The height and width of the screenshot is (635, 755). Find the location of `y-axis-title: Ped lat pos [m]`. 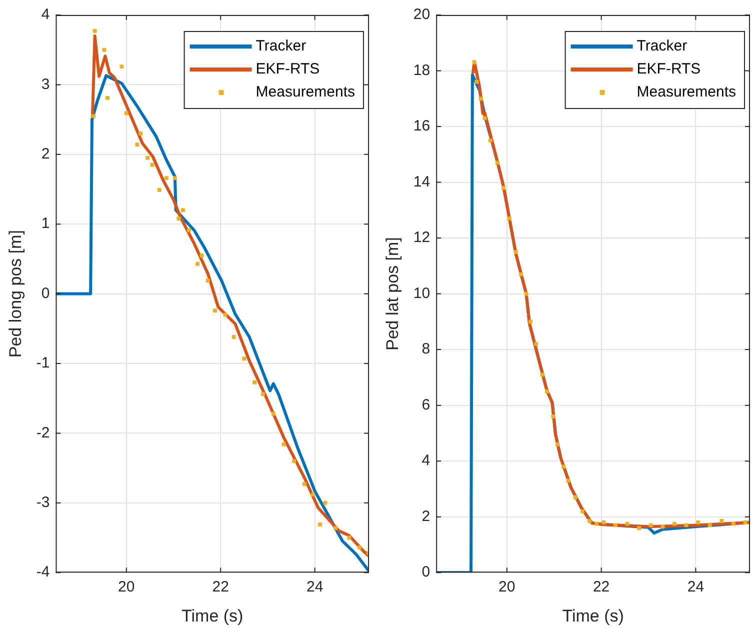

y-axis-title: Ped lat pos [m] is located at coordinates (392, 293).